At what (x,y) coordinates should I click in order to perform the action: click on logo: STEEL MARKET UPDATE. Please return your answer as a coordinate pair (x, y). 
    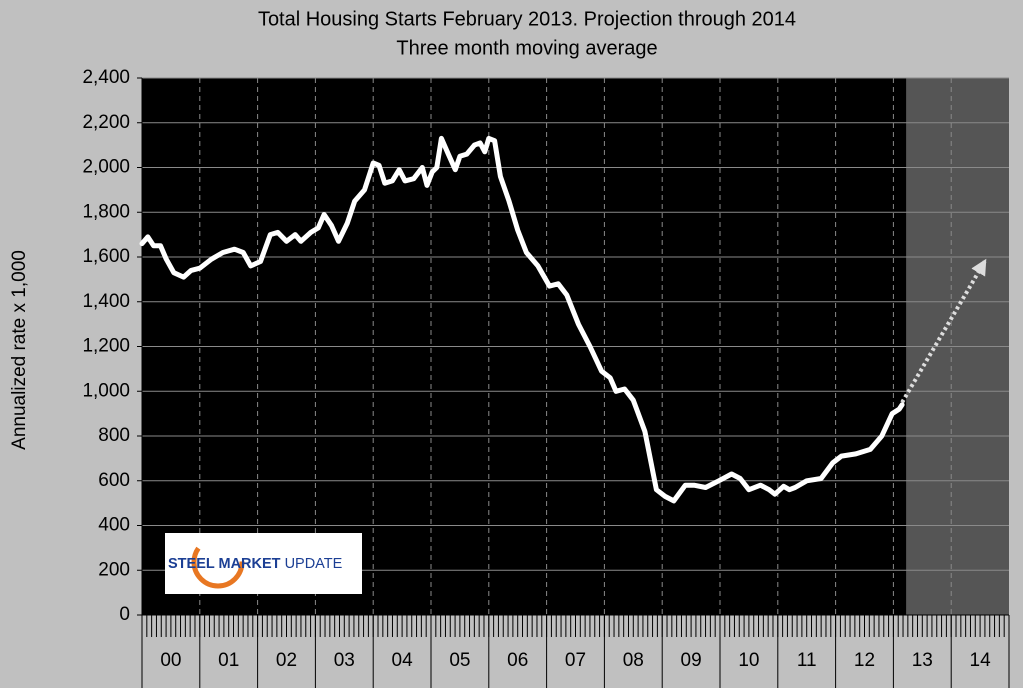
    Looking at the image, I should click on (263, 563).